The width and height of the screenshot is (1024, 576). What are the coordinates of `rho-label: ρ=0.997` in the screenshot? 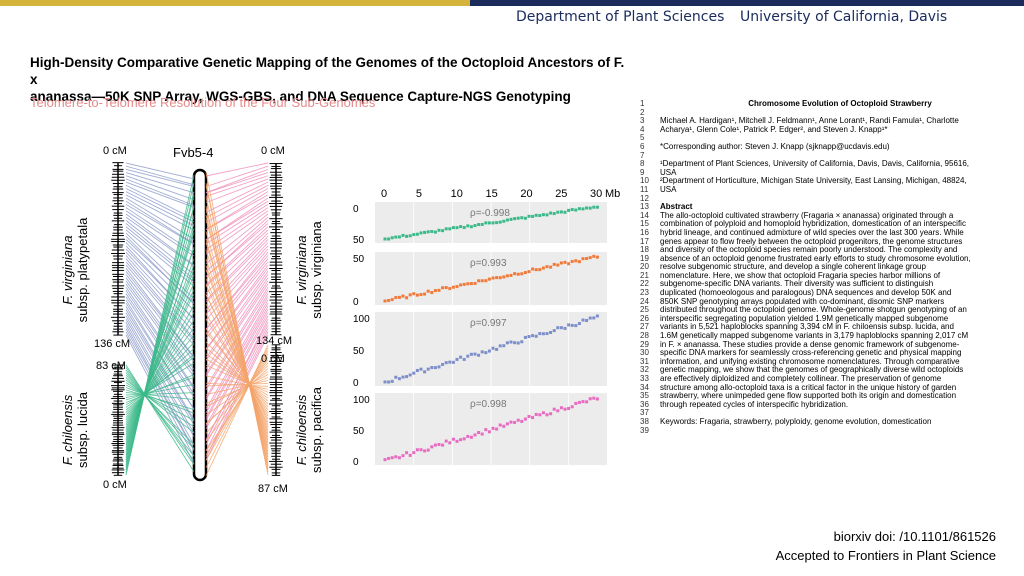 It's located at (488, 323).